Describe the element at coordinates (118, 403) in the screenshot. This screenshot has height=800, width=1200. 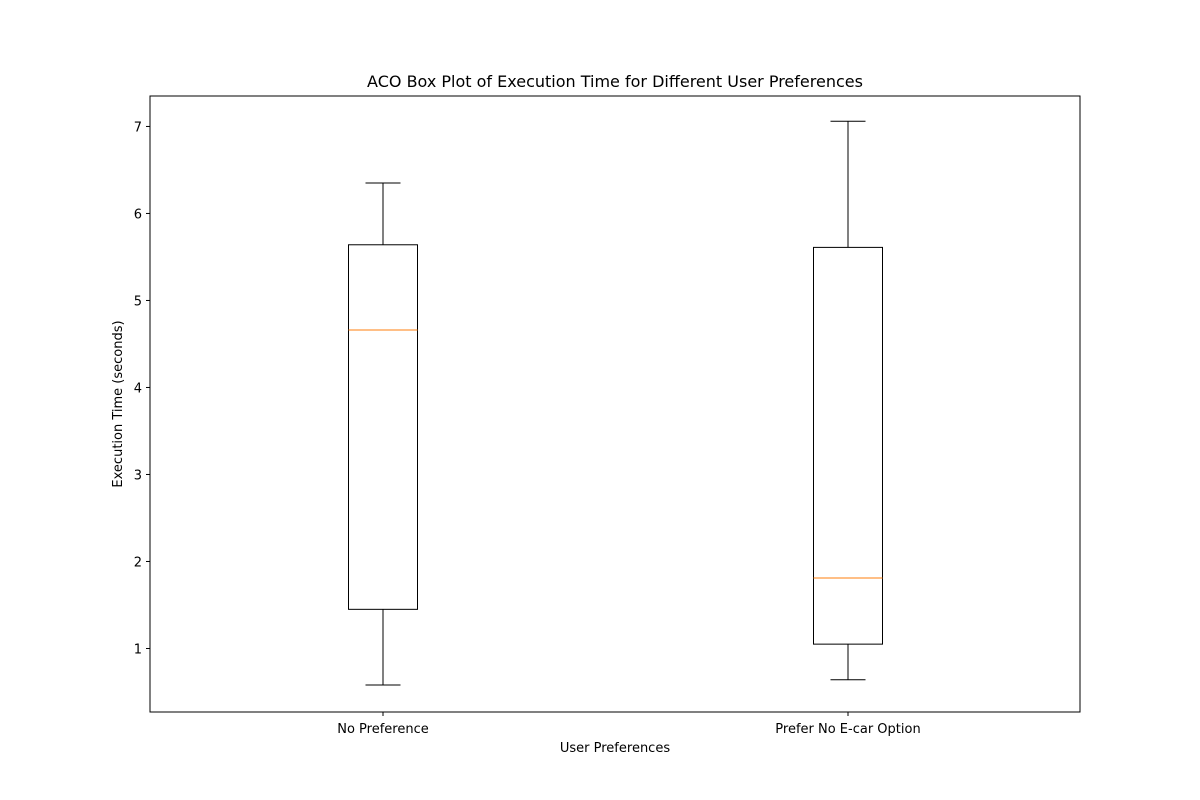
I see `y-axis-label: Execution Time (seconds)` at that location.